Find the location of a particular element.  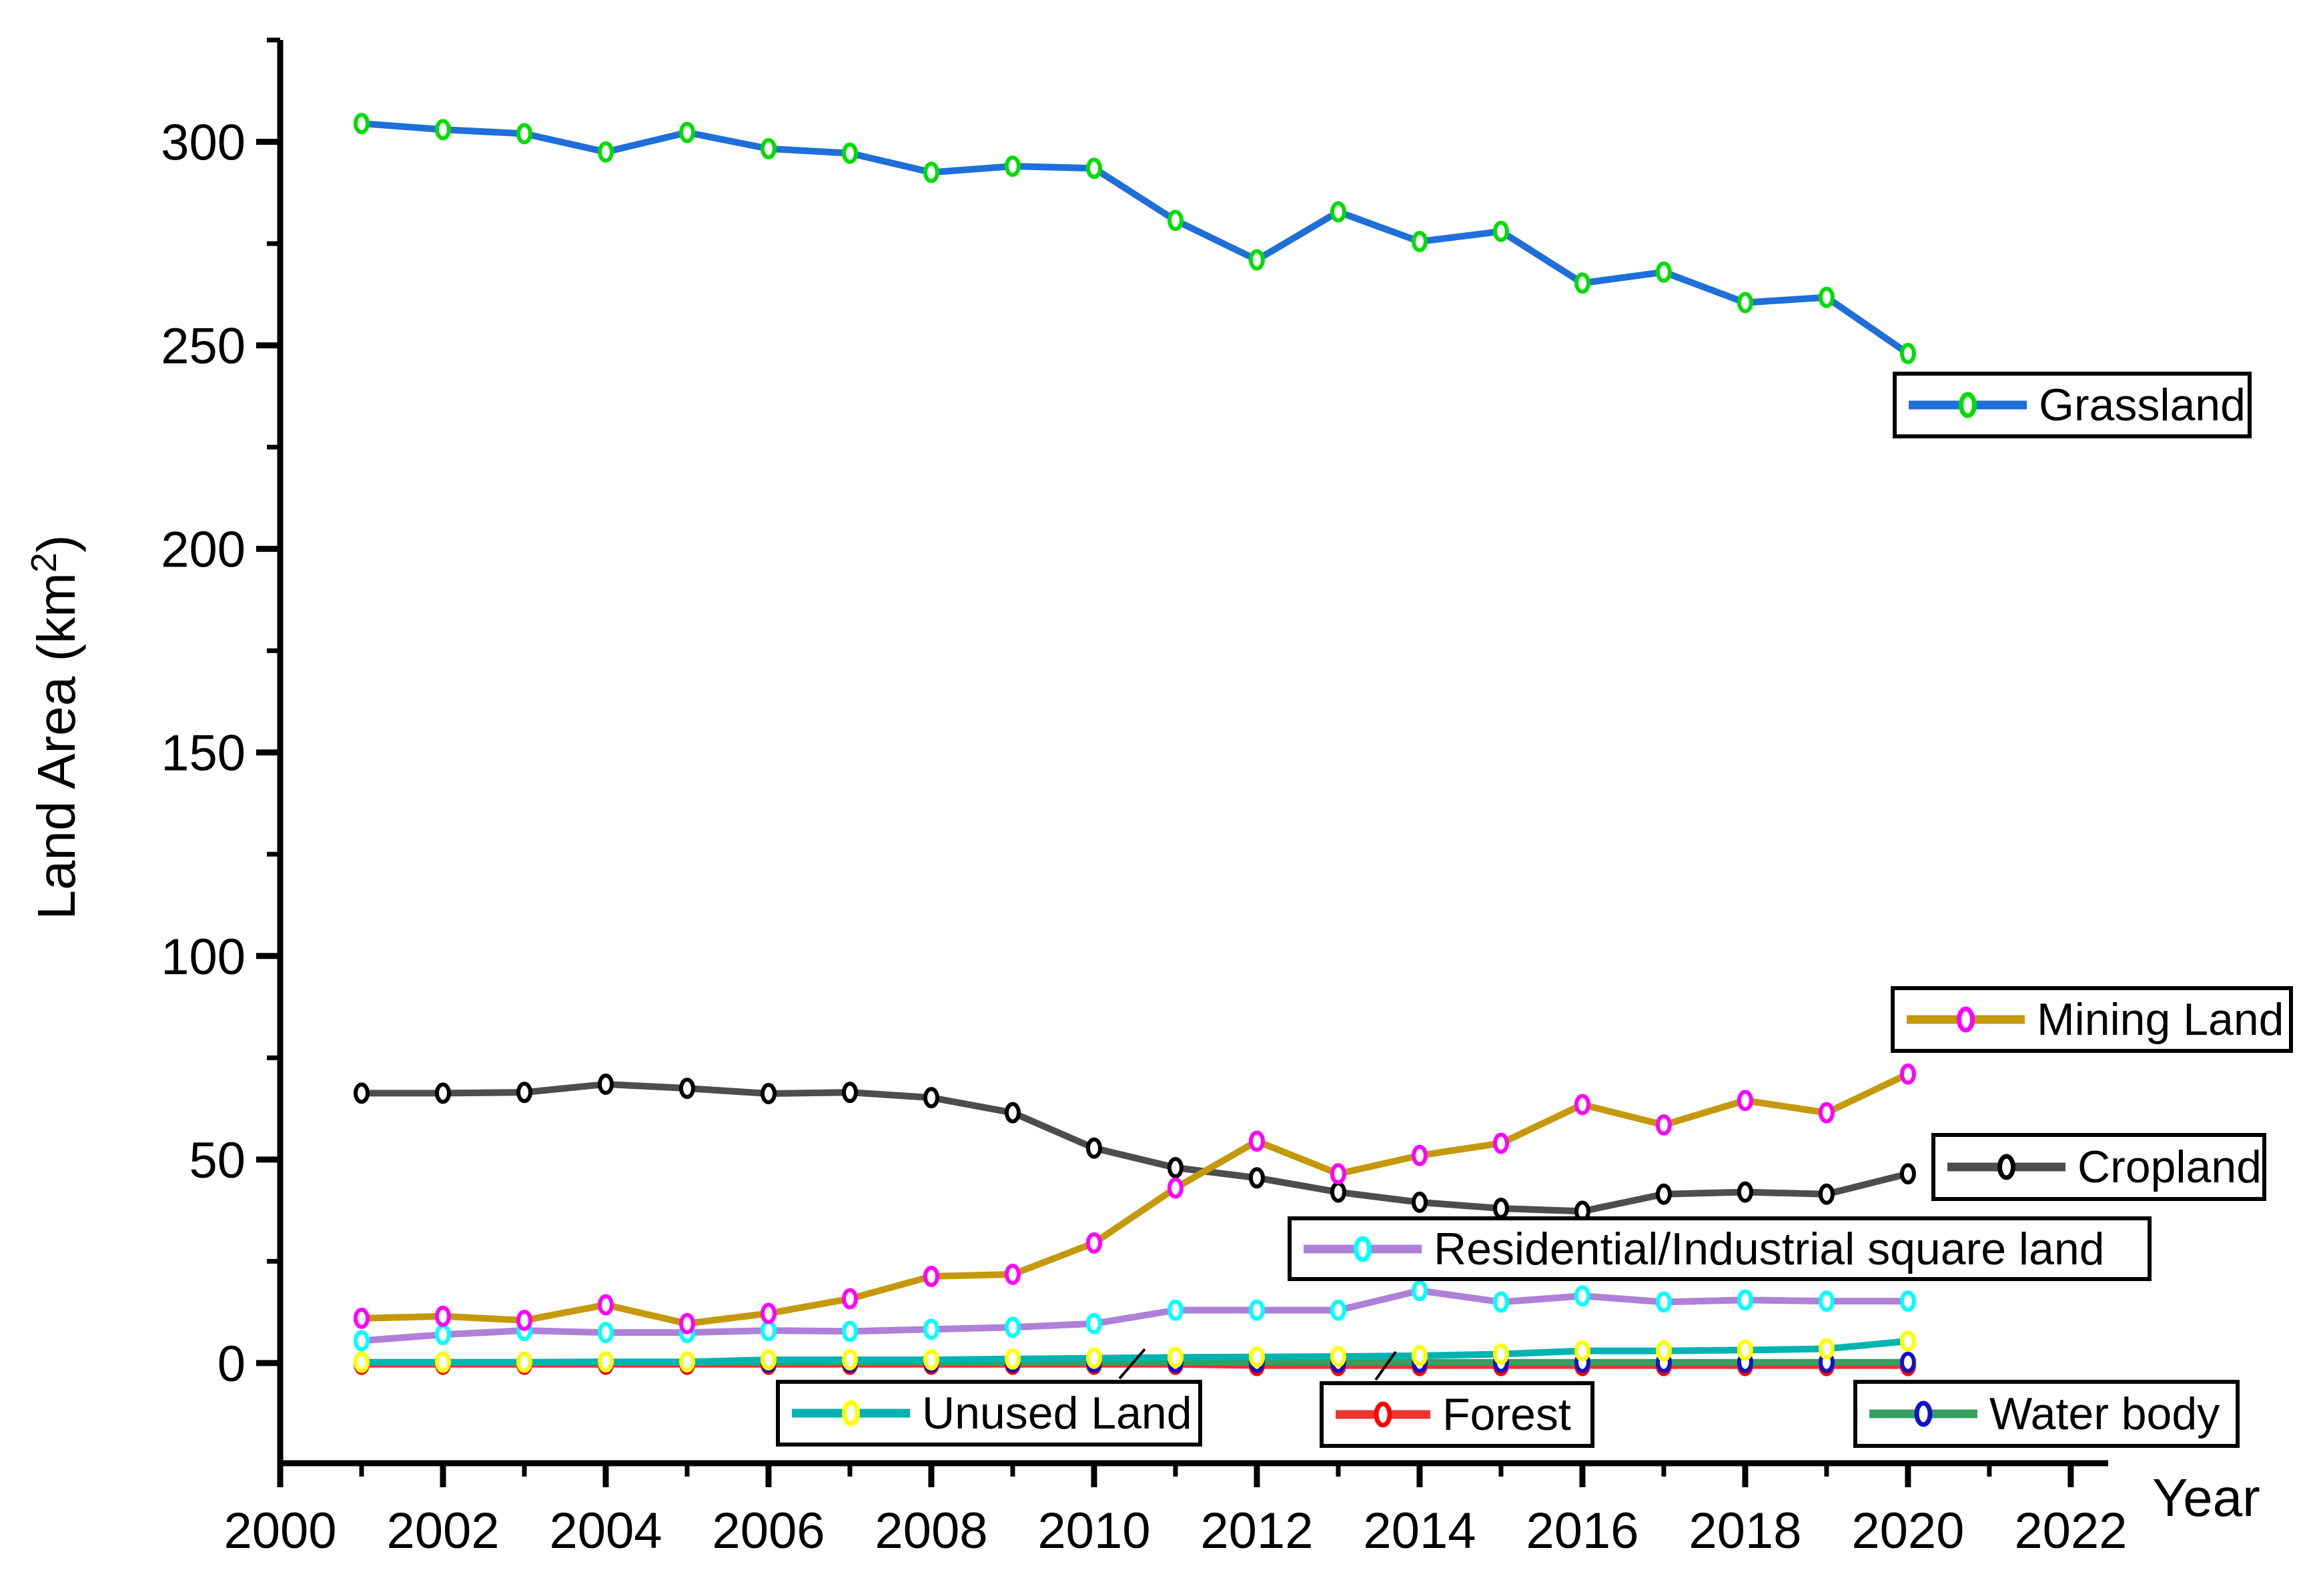

legend-residential-label: Residential/Industrial square land is located at coordinates (1769, 1248).